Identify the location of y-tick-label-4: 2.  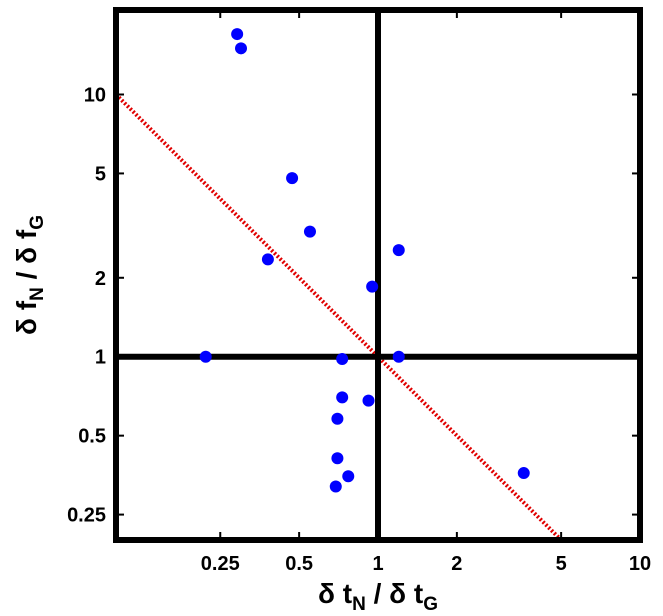
(100, 279).